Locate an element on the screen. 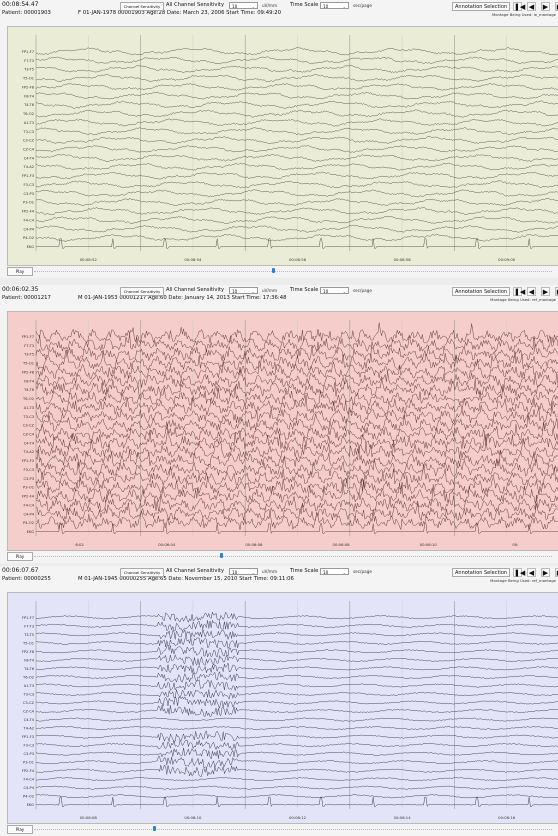  channel-label: FP2-F8 is located at coordinates (28, 652).